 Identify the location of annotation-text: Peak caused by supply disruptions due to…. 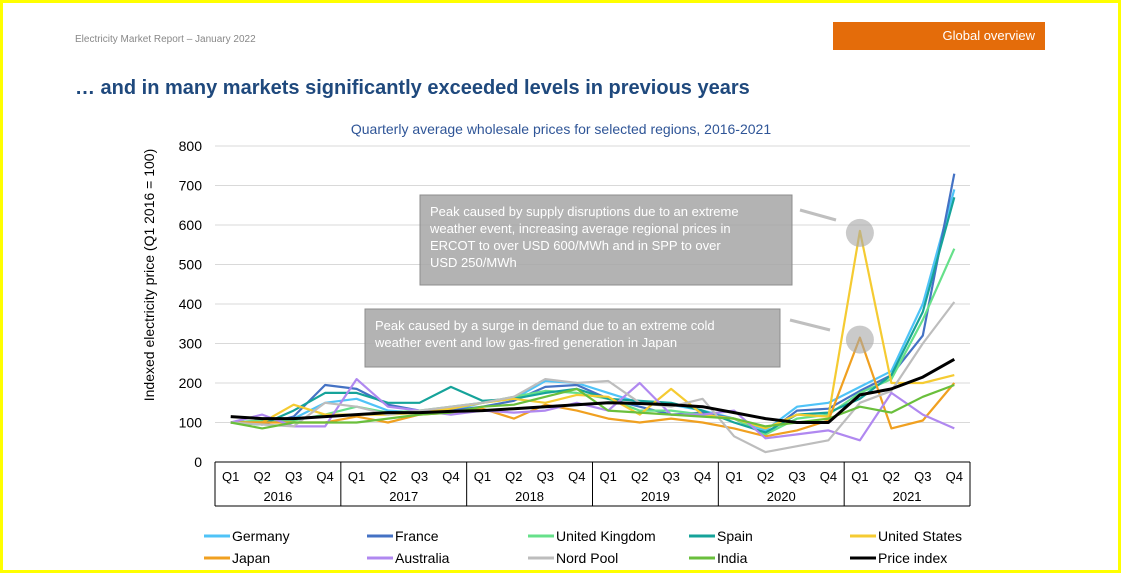
(584, 211).